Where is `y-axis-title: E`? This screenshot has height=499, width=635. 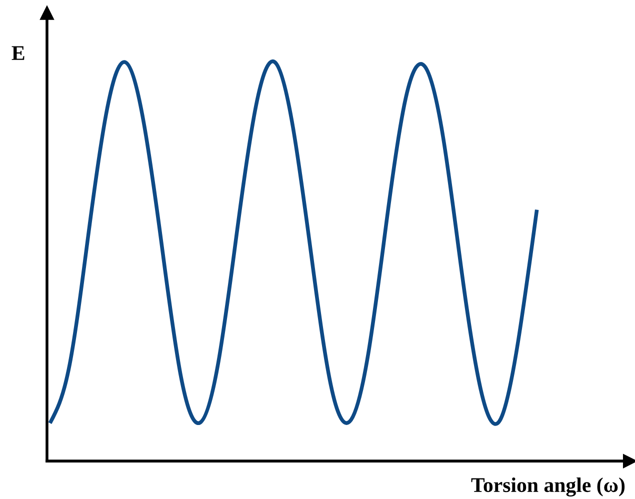
y-axis-title: E is located at coordinates (18, 53).